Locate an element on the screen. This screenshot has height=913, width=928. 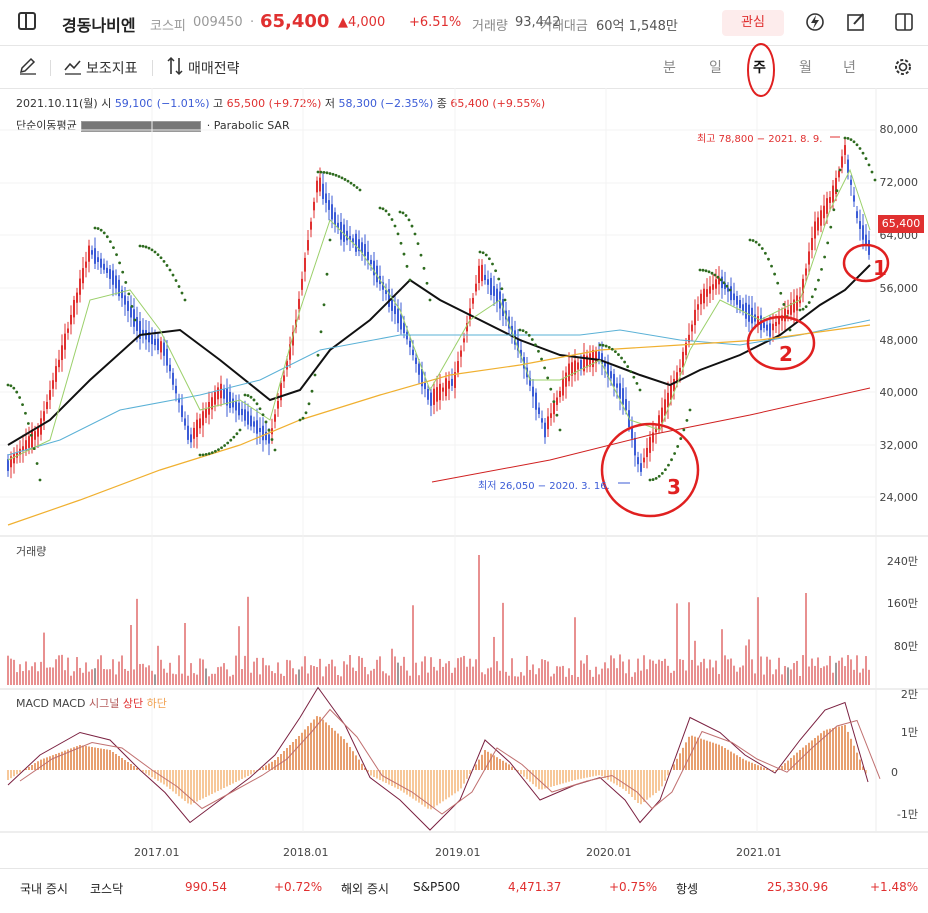
low-annotation: 최저 26,050 − 2020. 3. 16. is located at coordinates (544, 484).